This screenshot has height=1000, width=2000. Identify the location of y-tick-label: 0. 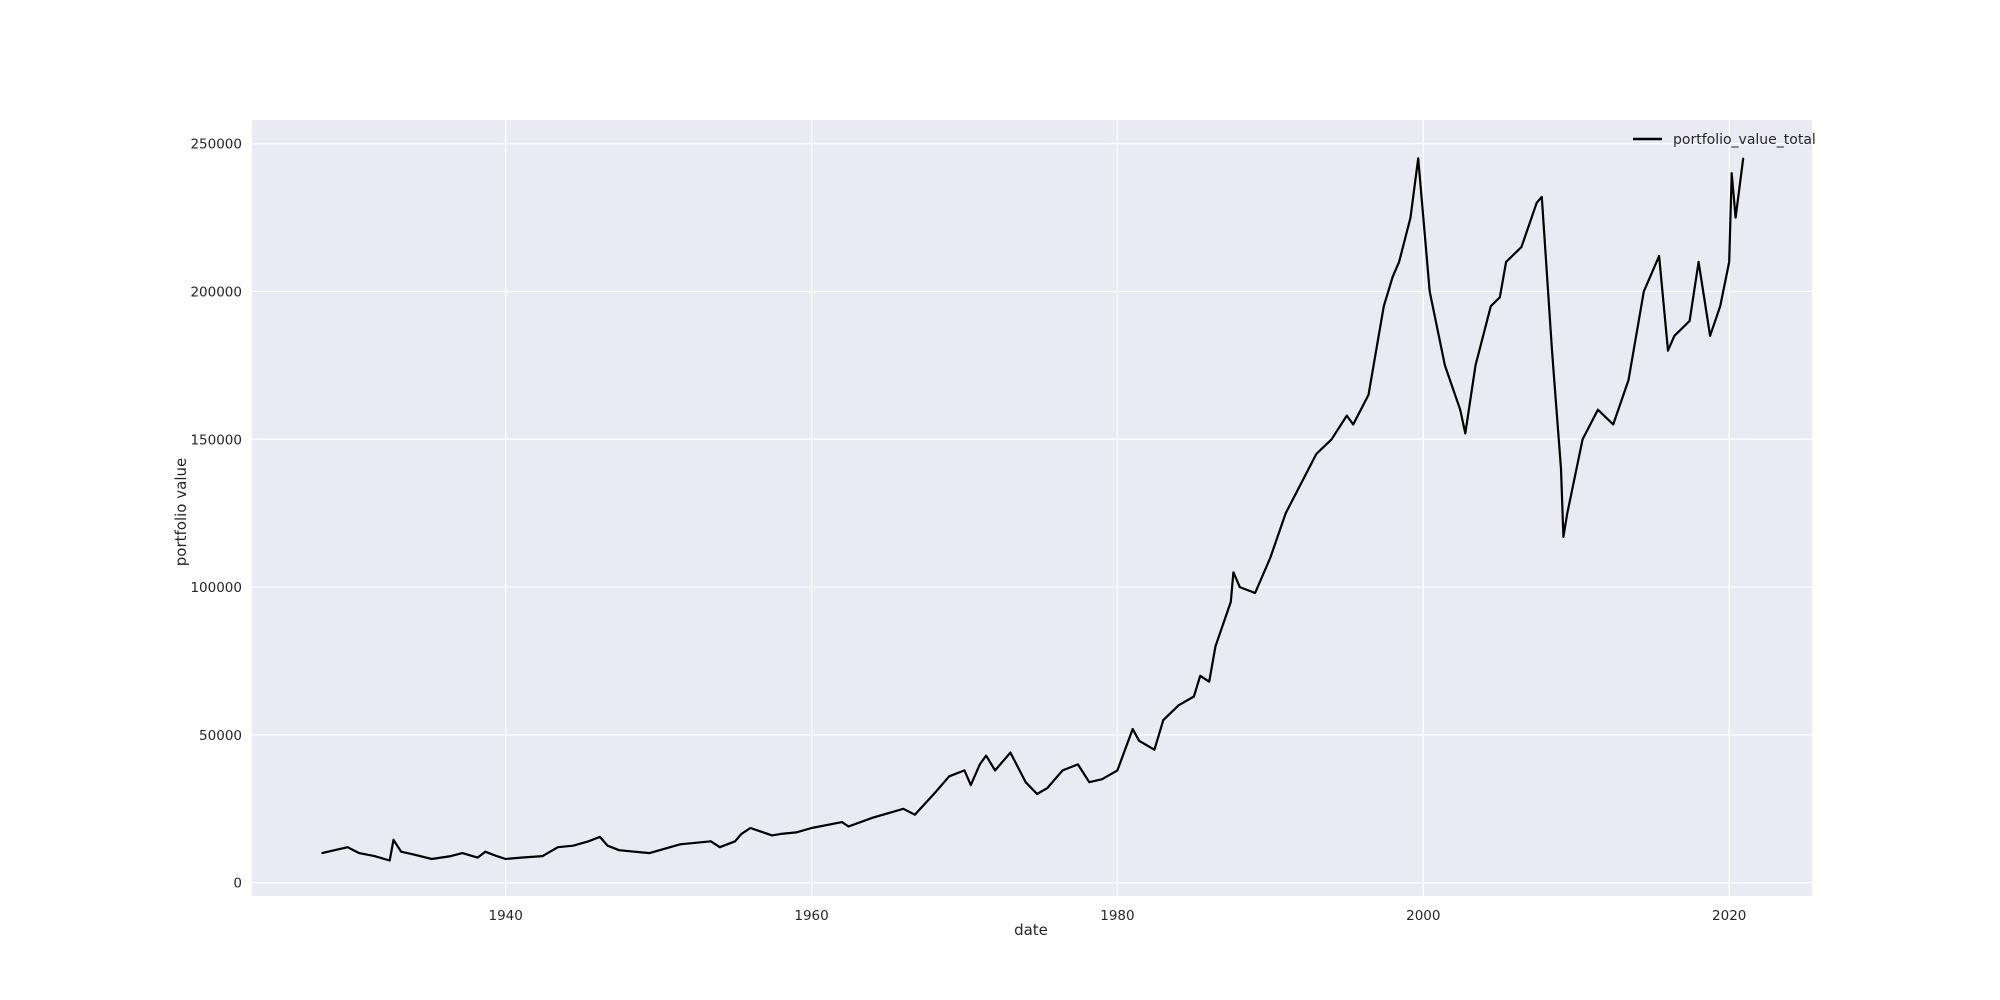
(237, 884).